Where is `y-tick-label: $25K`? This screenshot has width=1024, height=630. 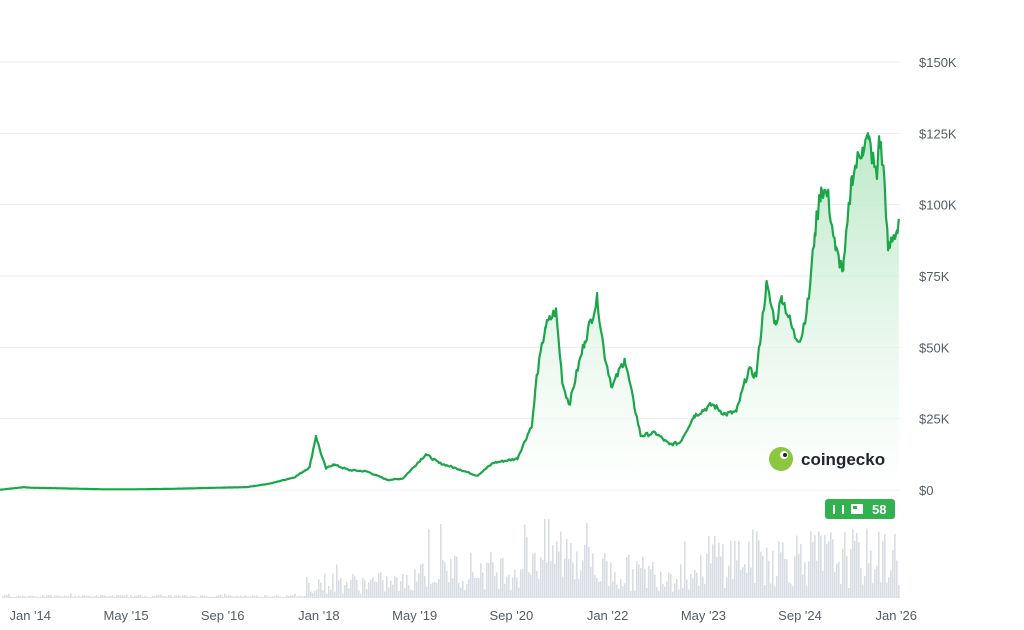 y-tick-label: $25K is located at coordinates (934, 419).